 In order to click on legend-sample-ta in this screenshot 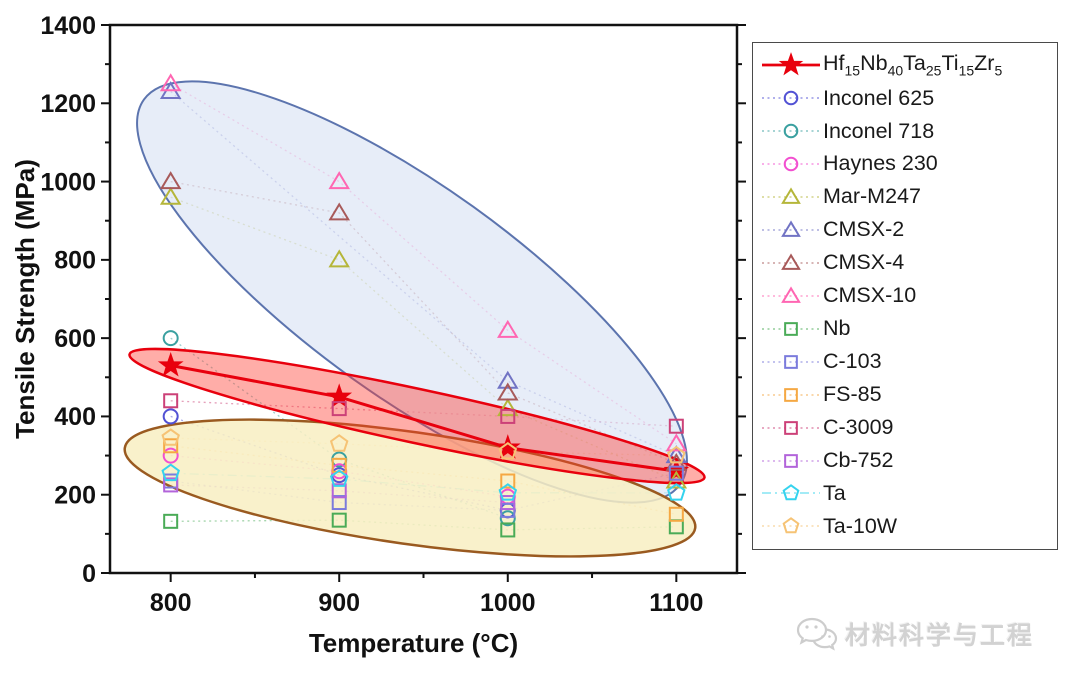, I will do `click(791, 492)`.